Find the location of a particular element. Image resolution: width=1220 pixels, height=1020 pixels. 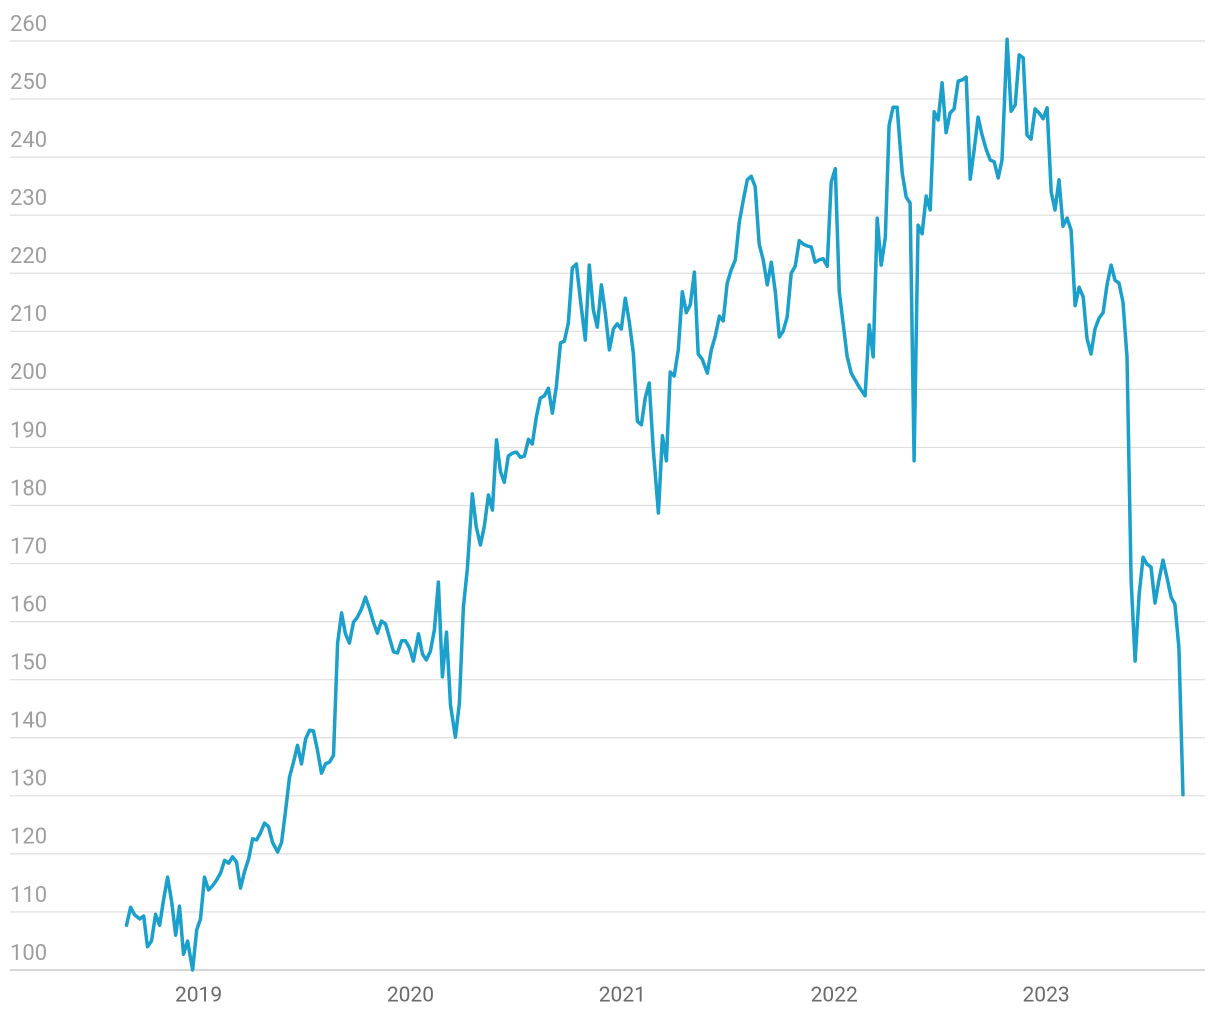

y-tick-label: 200 is located at coordinates (28, 372).